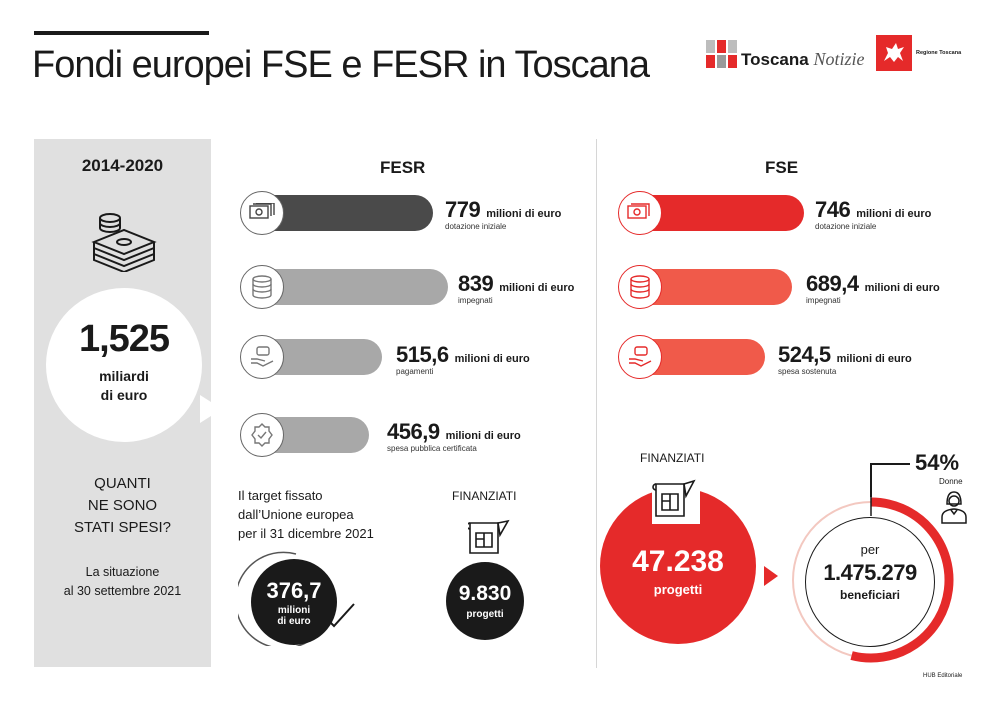  What do you see at coordinates (894, 53) in the screenshot?
I see `pegasus-icon` at bounding box center [894, 53].